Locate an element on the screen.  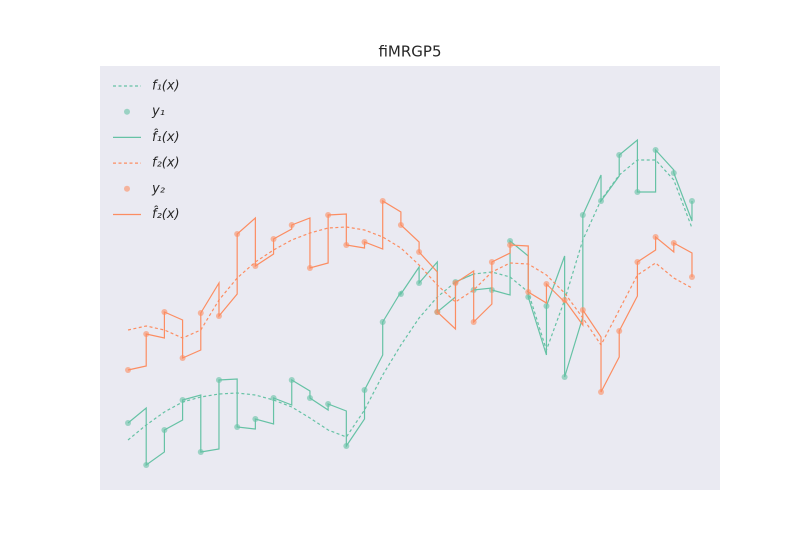
legend: f₁(x) y₁ f̂₁(x) f₂(x) y₂ f̂₂(x) is located at coordinates (146, 150).